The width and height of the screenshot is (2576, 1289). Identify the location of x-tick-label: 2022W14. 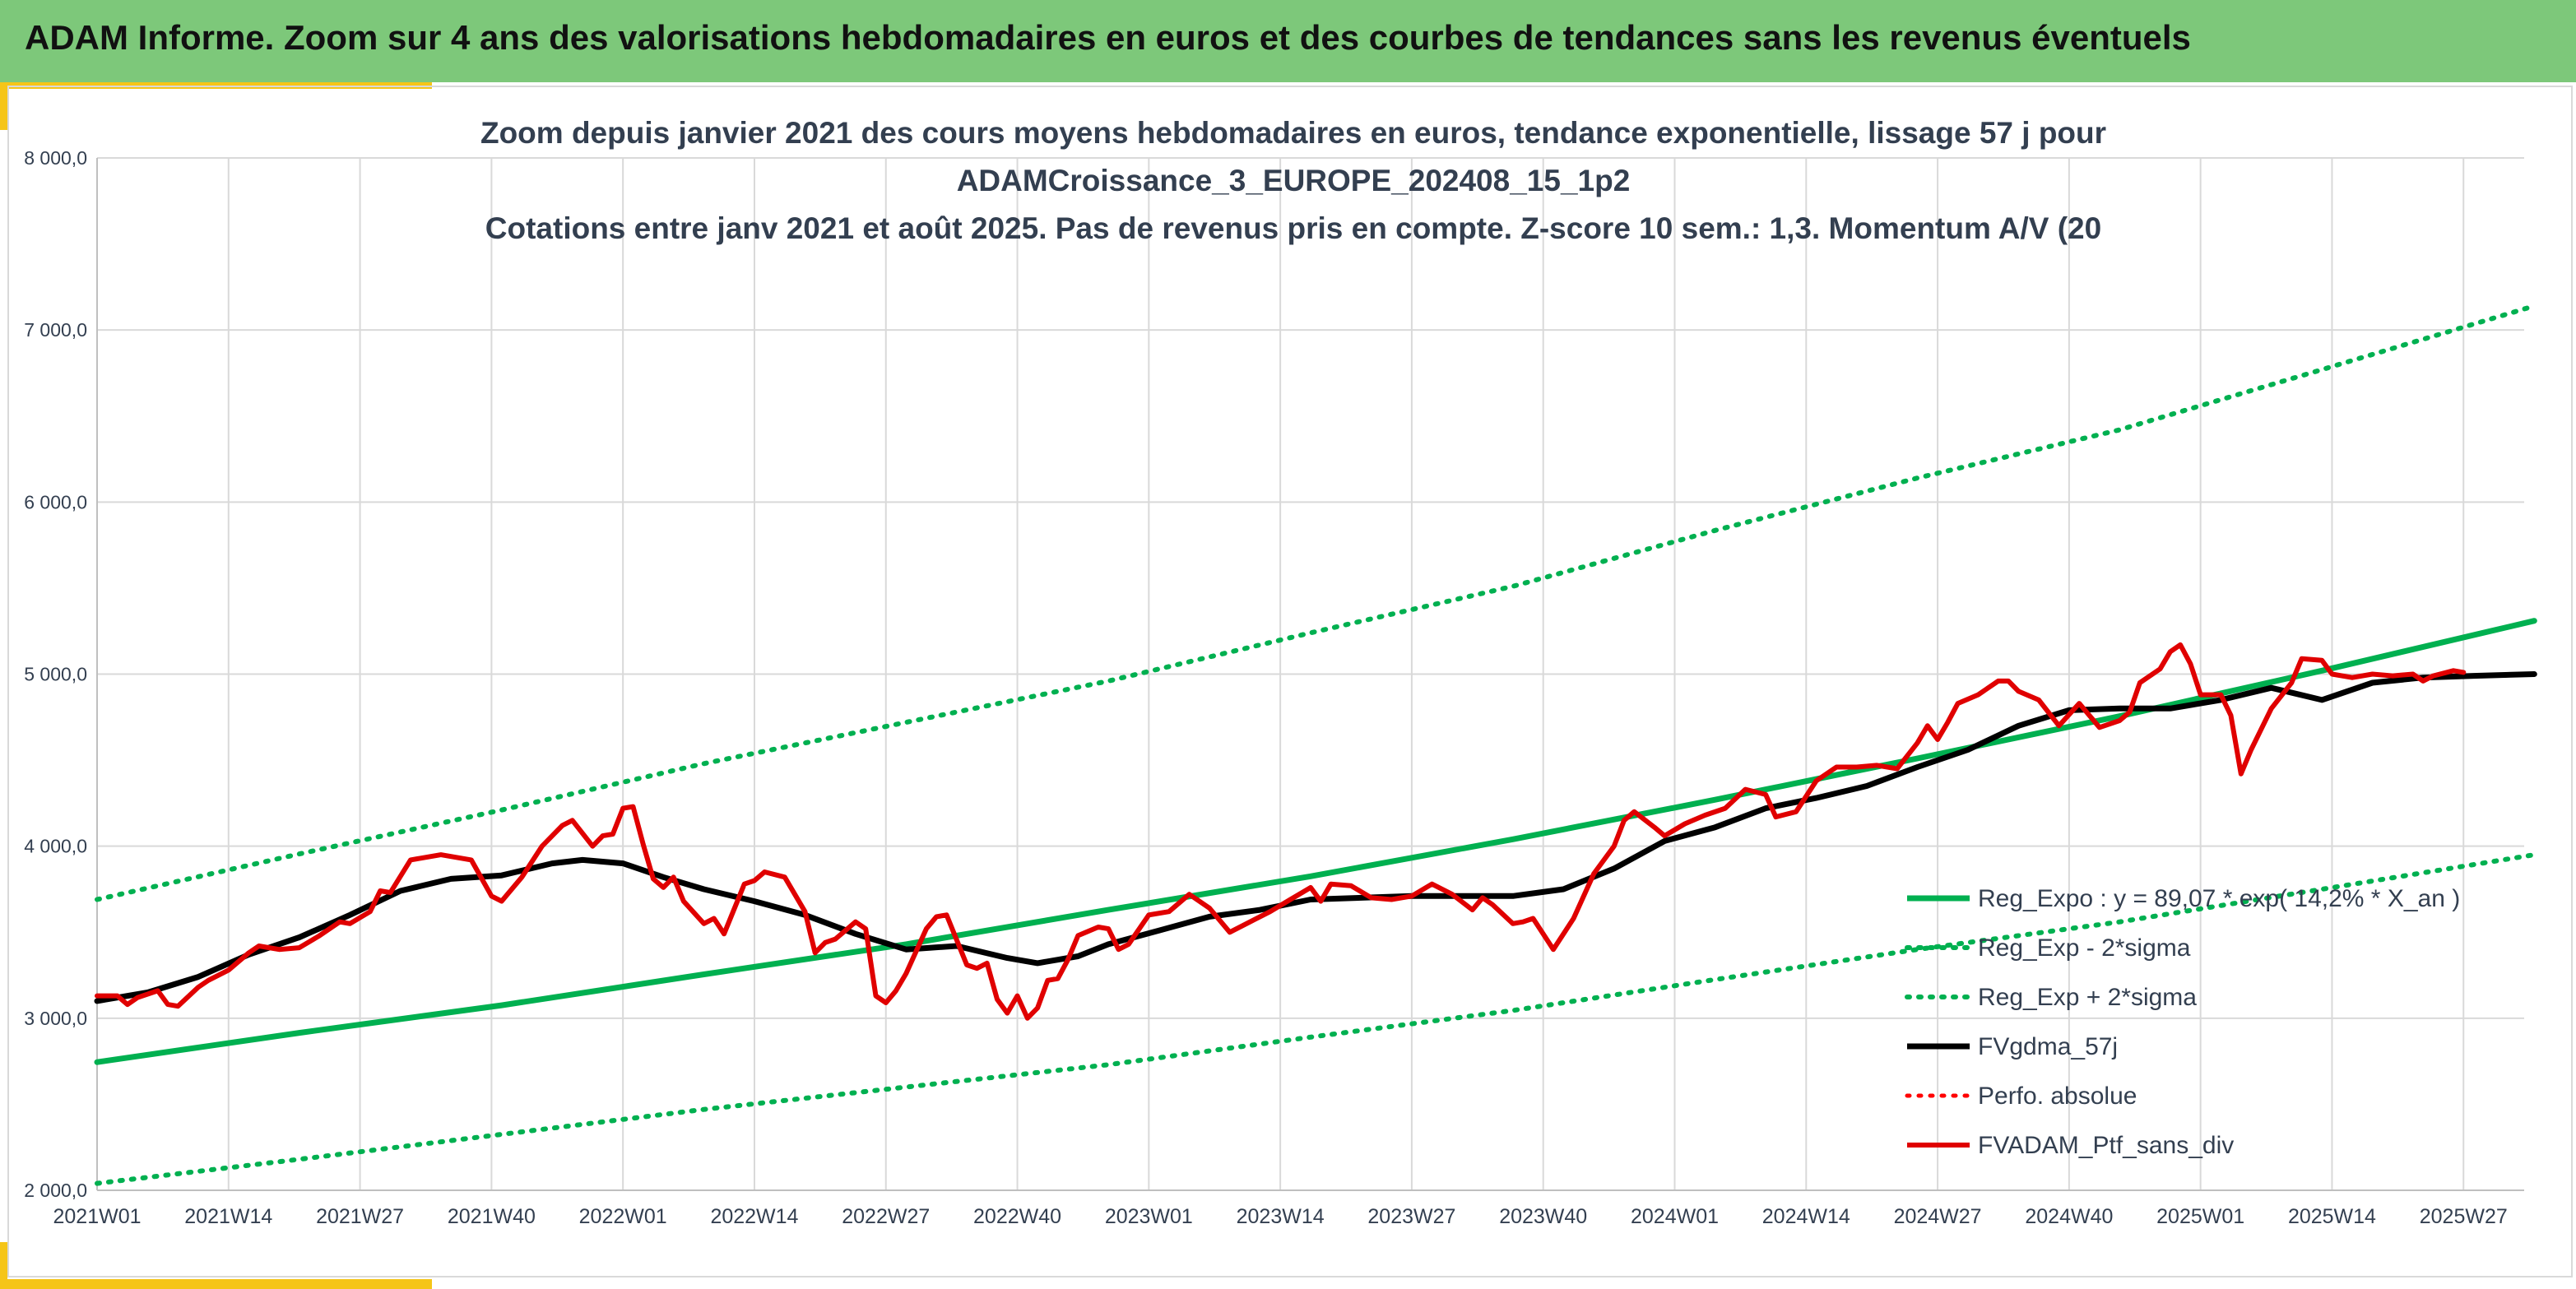
(754, 1216).